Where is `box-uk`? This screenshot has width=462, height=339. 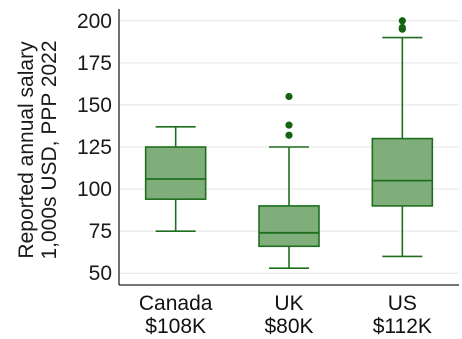 box-uk is located at coordinates (289, 180).